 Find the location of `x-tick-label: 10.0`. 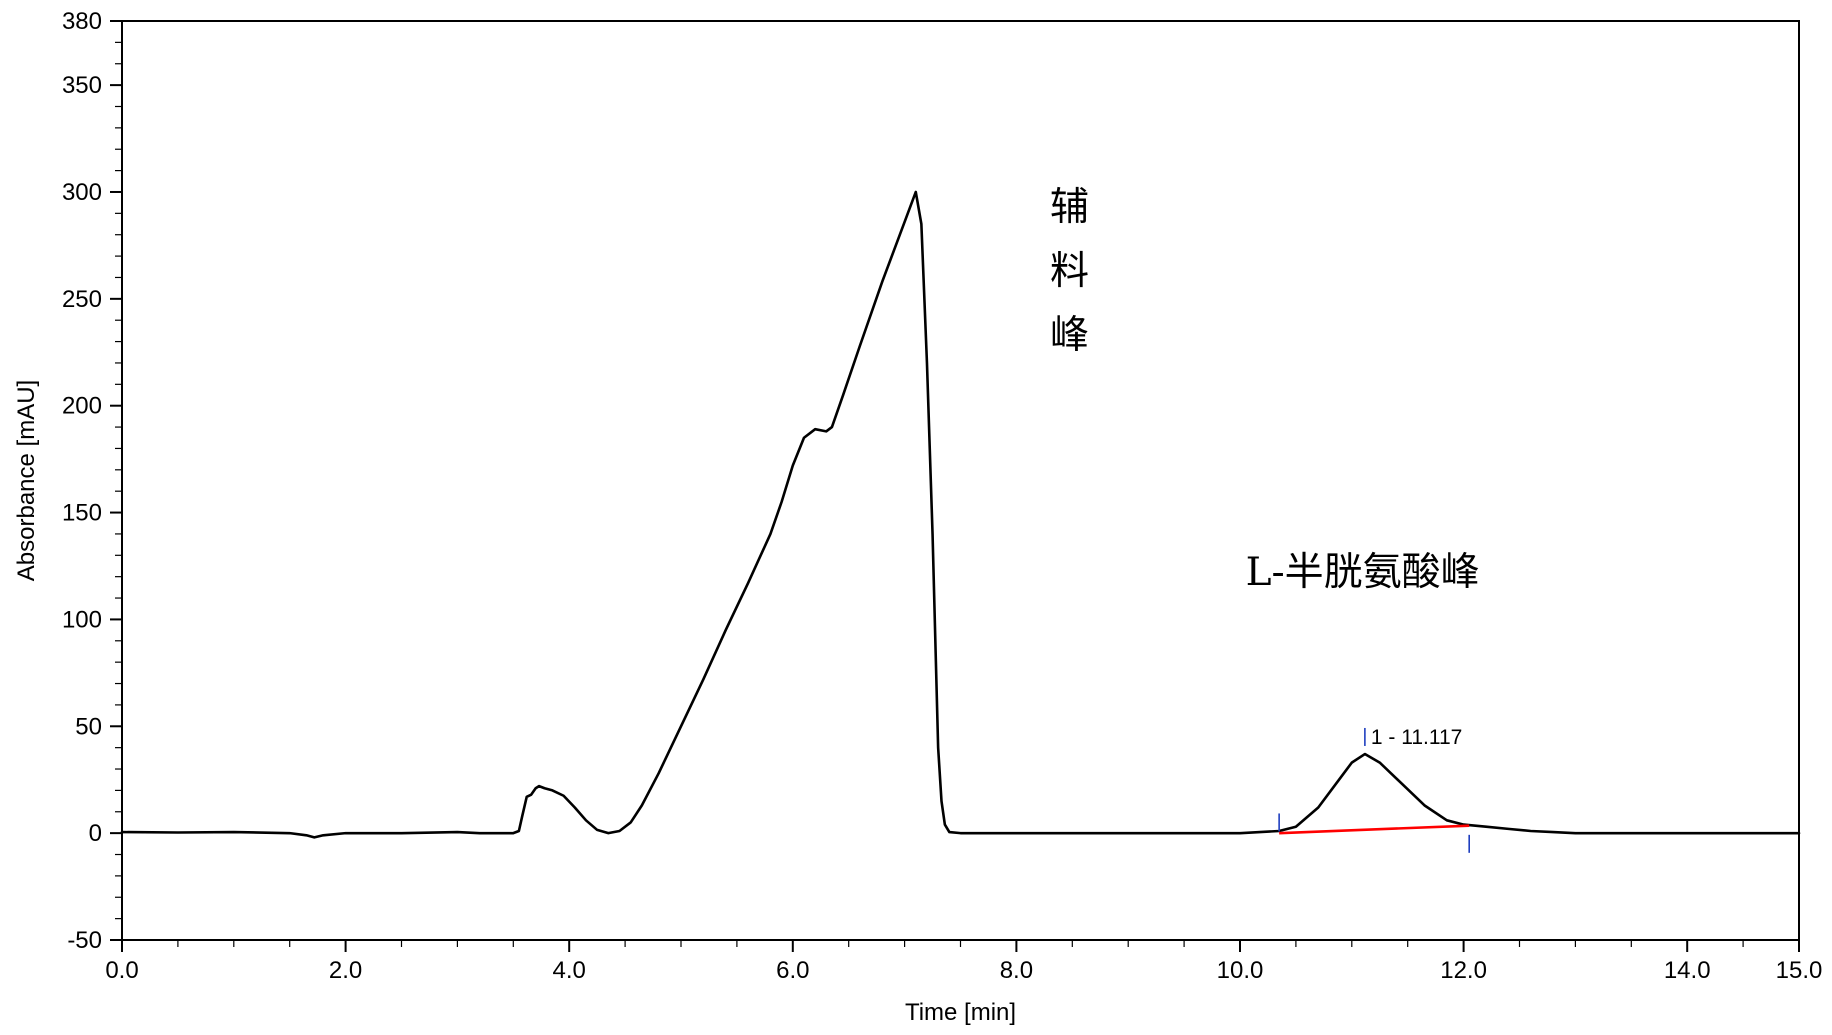

x-tick-label: 10.0 is located at coordinates (1240, 970).